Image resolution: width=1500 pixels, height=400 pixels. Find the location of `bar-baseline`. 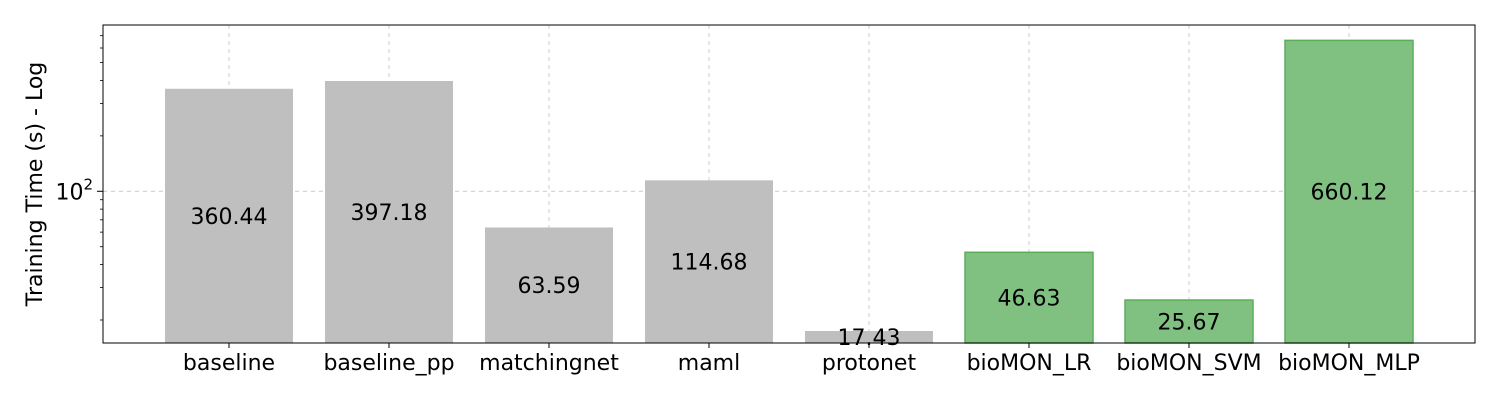

bar-baseline is located at coordinates (229, 216).